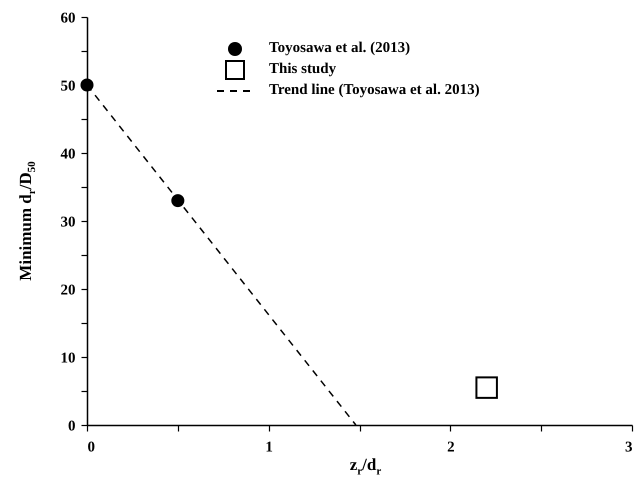 This screenshot has height=491, width=641. Describe the element at coordinates (269, 448) in the screenshot. I see `x-tick-label: 1` at that location.